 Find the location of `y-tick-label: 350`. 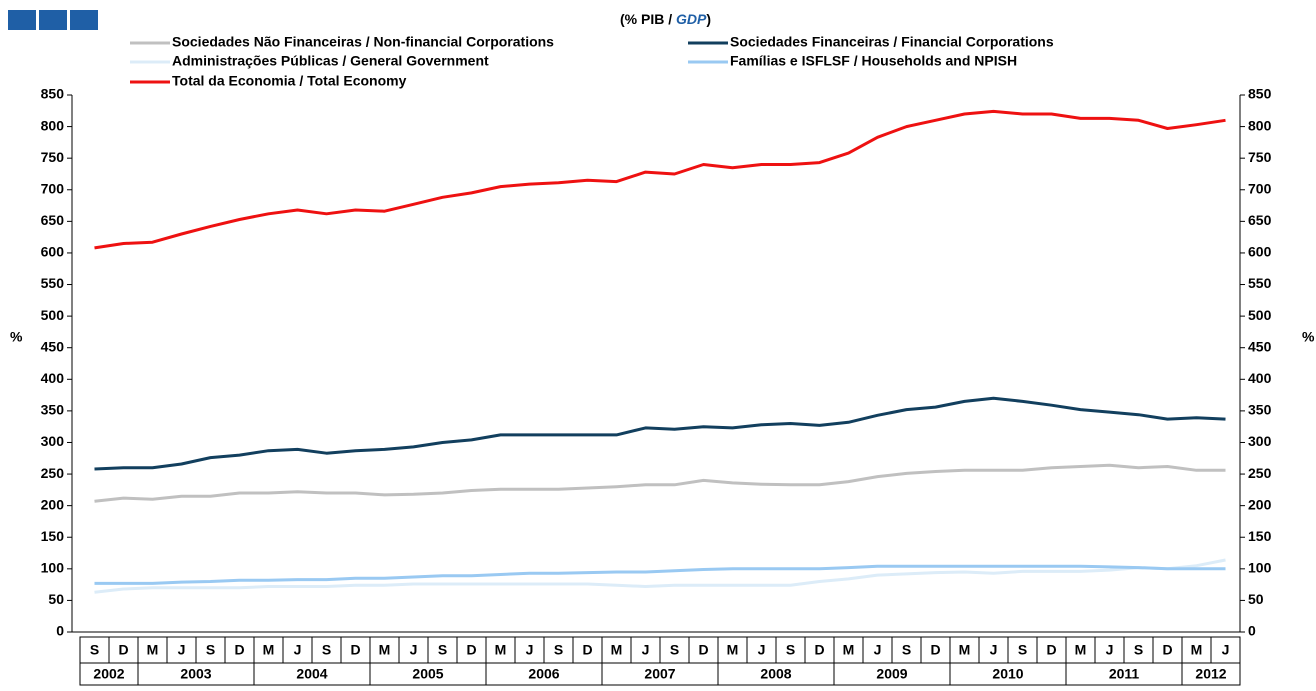

y-tick-label: 350 is located at coordinates (53, 410).